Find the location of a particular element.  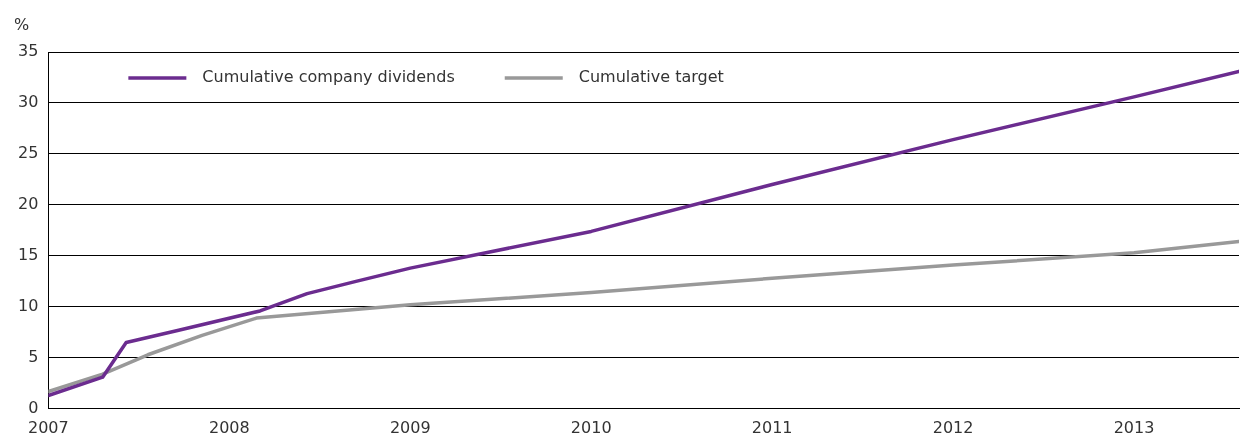

y-tick-label: 35 is located at coordinates (28, 51).